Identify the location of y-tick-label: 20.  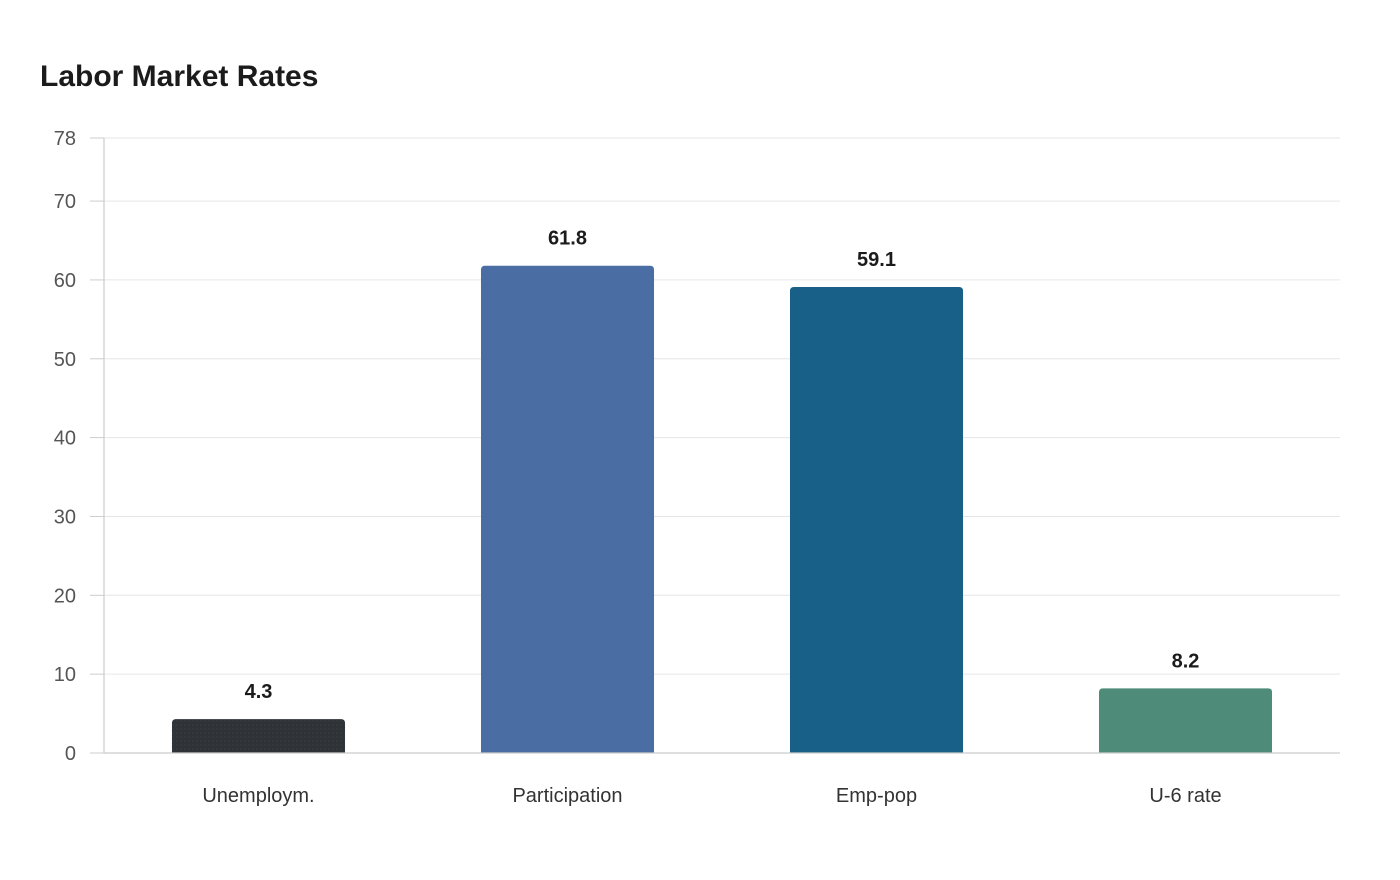
(65, 596).